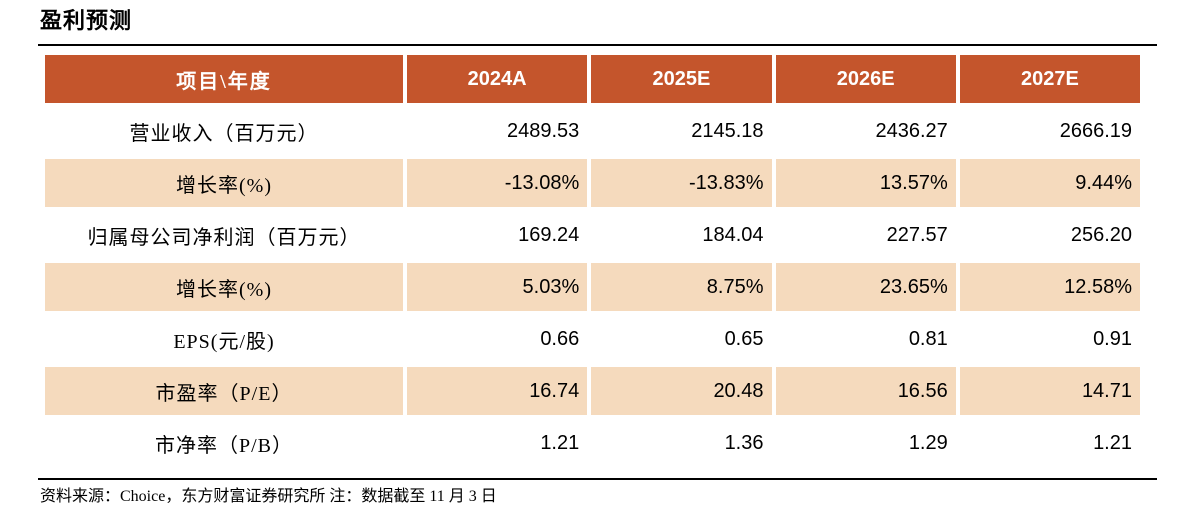 The width and height of the screenshot is (1190, 528). I want to click on row-label-profit-growth: 增长率(%), so click(224, 287).